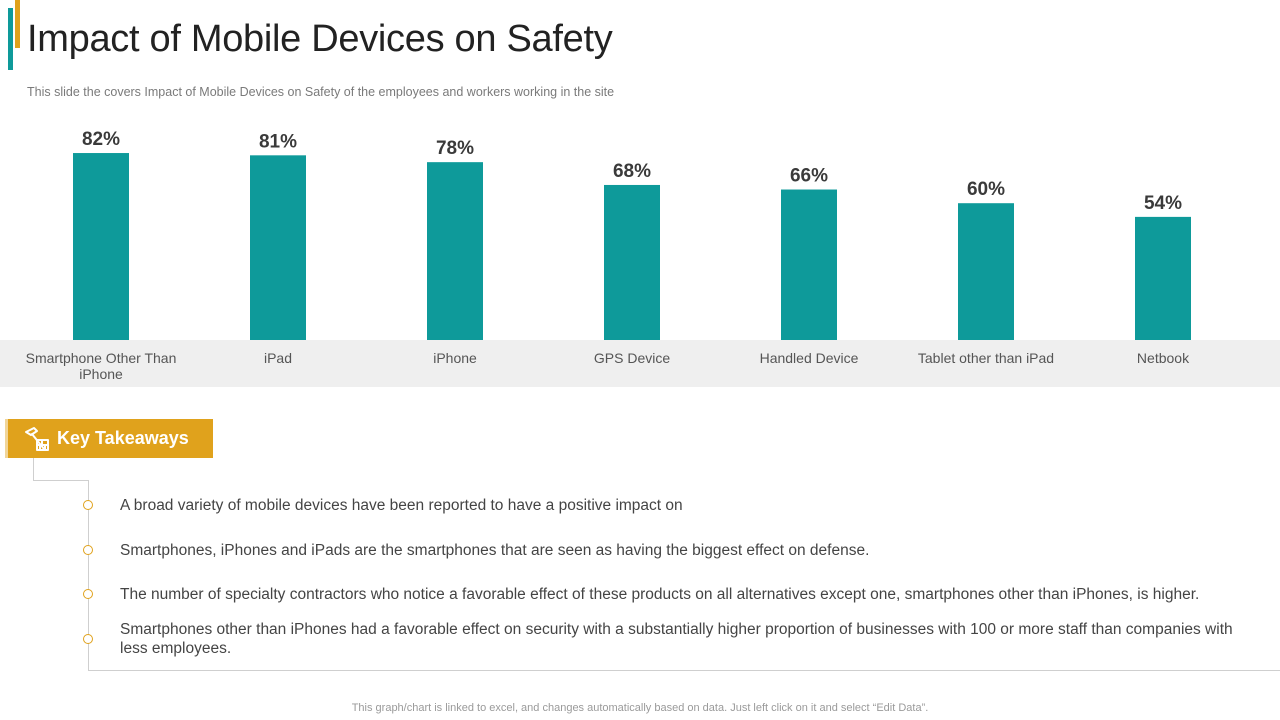 This screenshot has height=720, width=1280. What do you see at coordinates (809, 176) in the screenshot?
I see `data-label: 66%` at bounding box center [809, 176].